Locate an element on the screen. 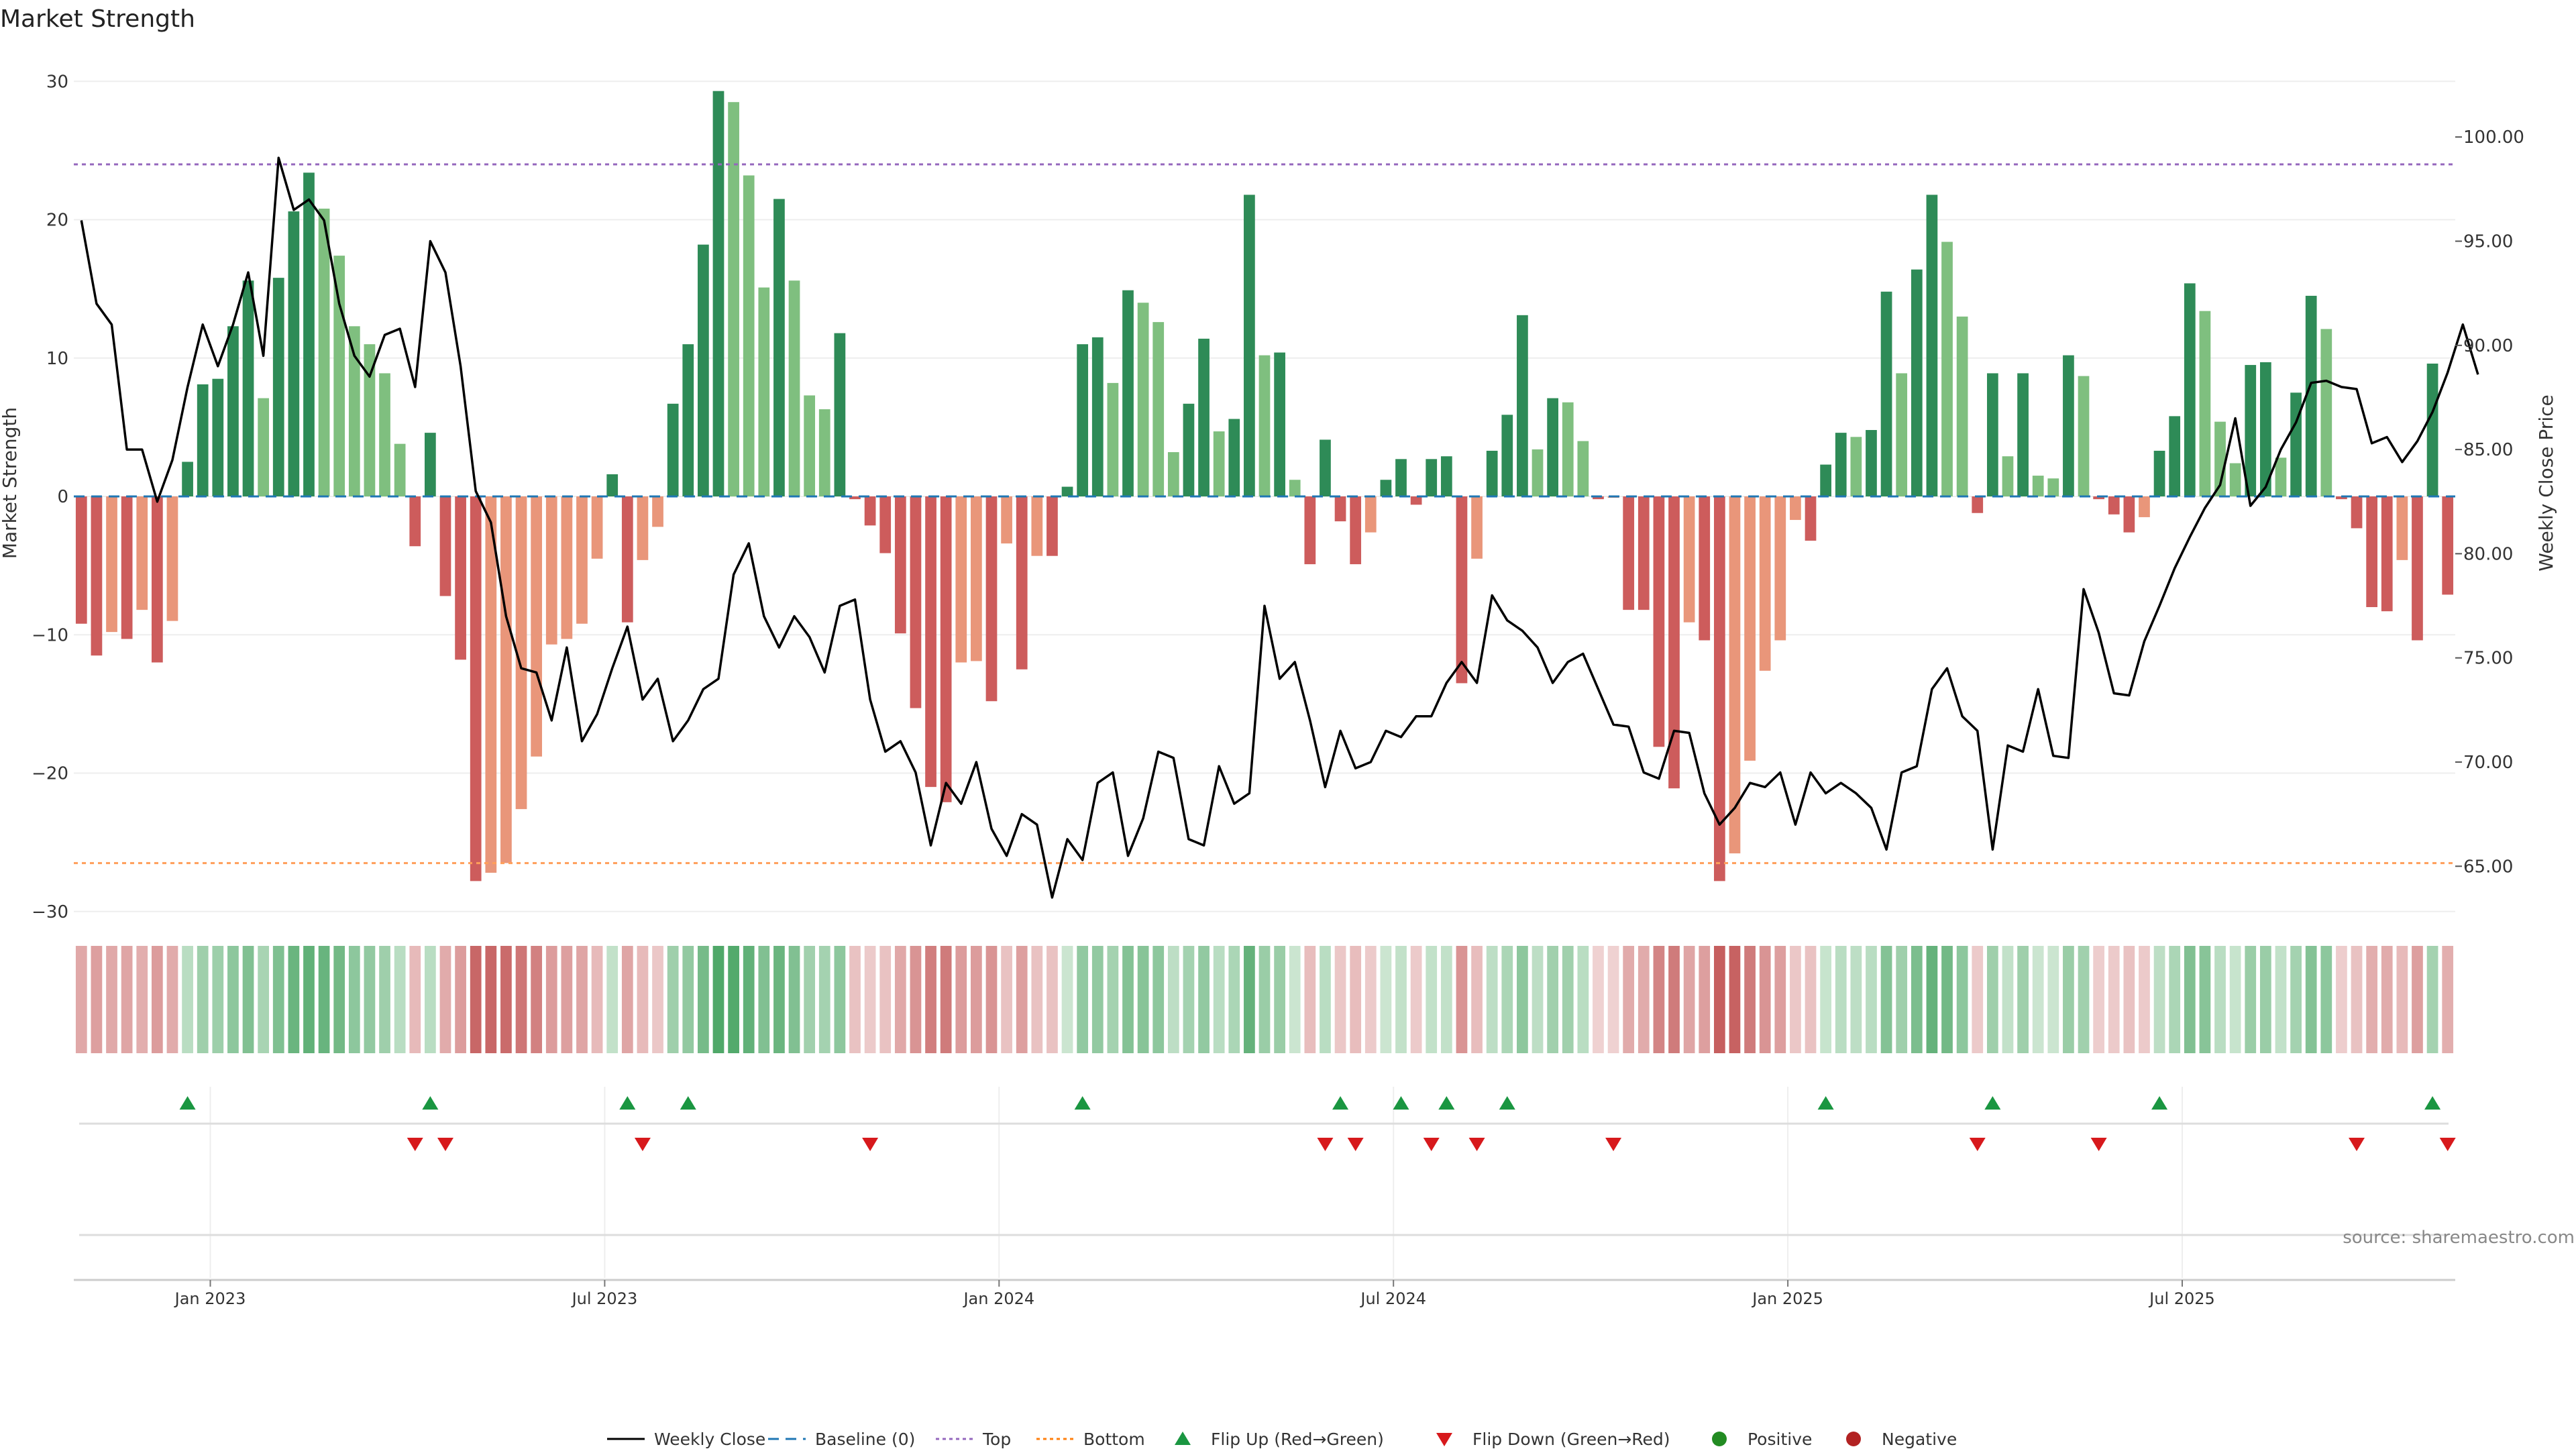  legend-item: Positive is located at coordinates (1762, 1439).